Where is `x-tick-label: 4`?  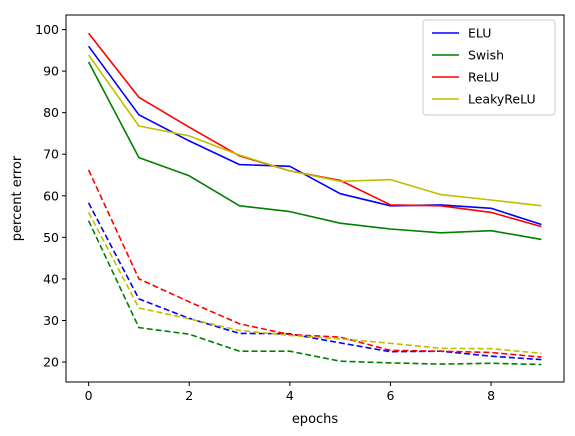 x-tick-label: 4 is located at coordinates (290, 395).